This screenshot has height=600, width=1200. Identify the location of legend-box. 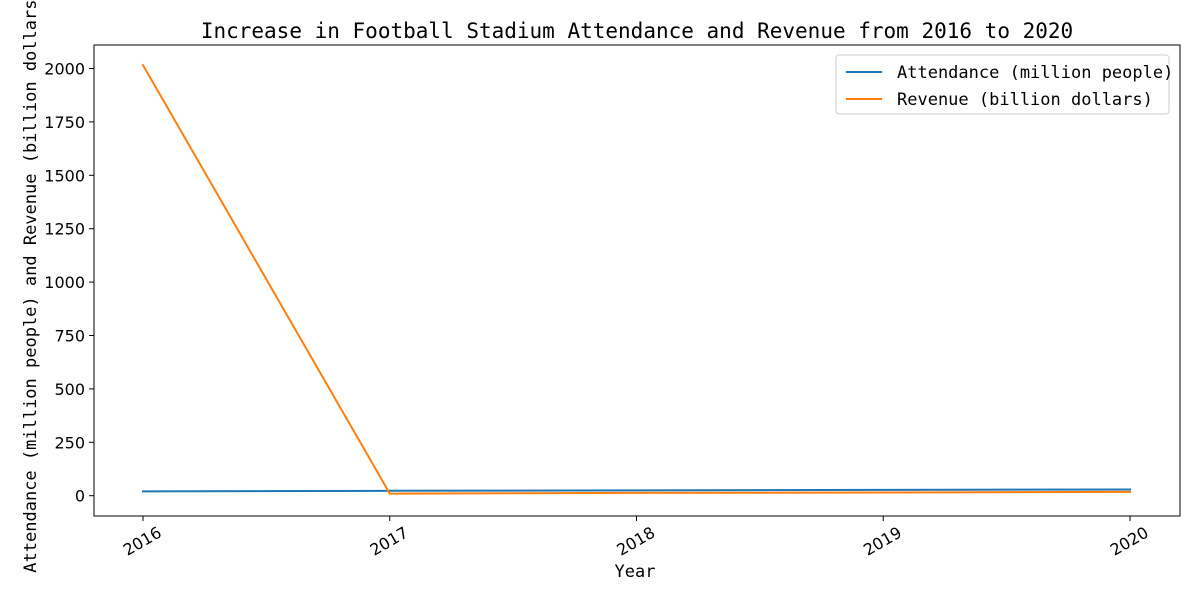
(1002, 84).